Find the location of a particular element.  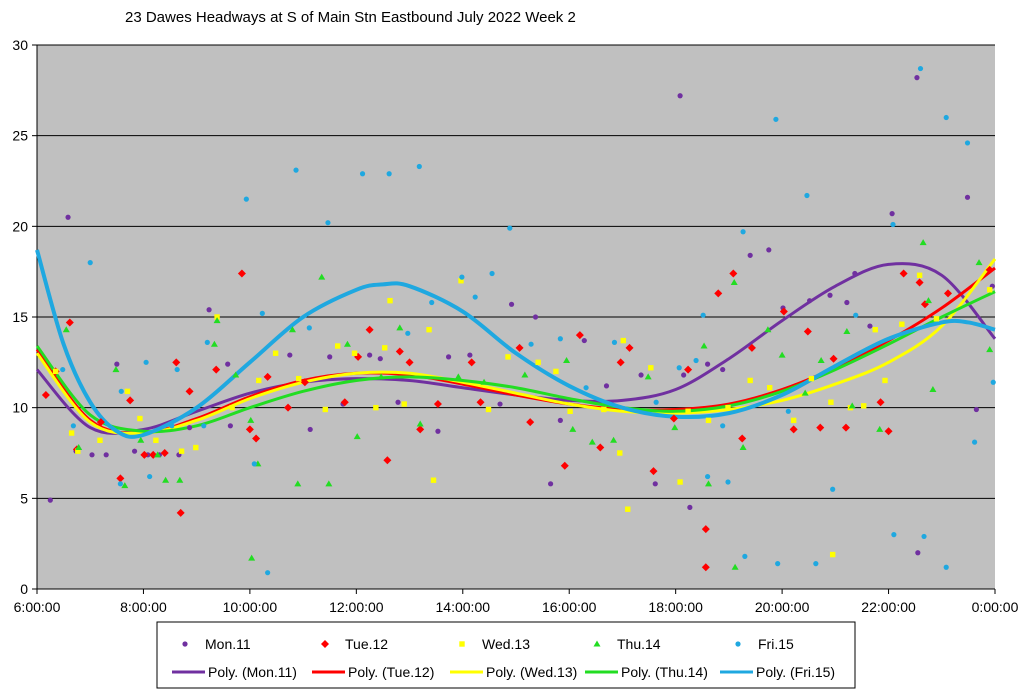

legend-label: Poly. (Wed.13) is located at coordinates (531, 672).